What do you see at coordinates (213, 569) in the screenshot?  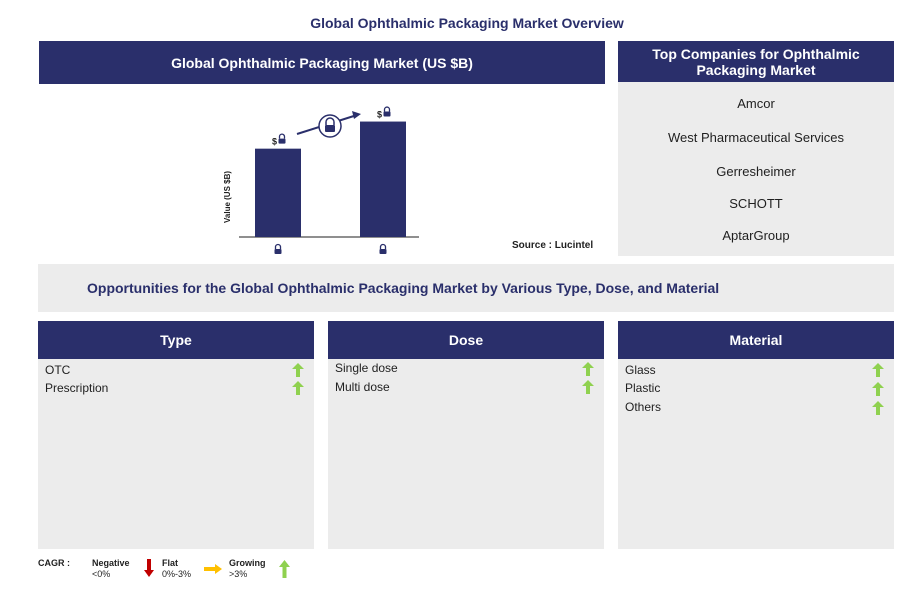 I see `flat-arrow-icon` at bounding box center [213, 569].